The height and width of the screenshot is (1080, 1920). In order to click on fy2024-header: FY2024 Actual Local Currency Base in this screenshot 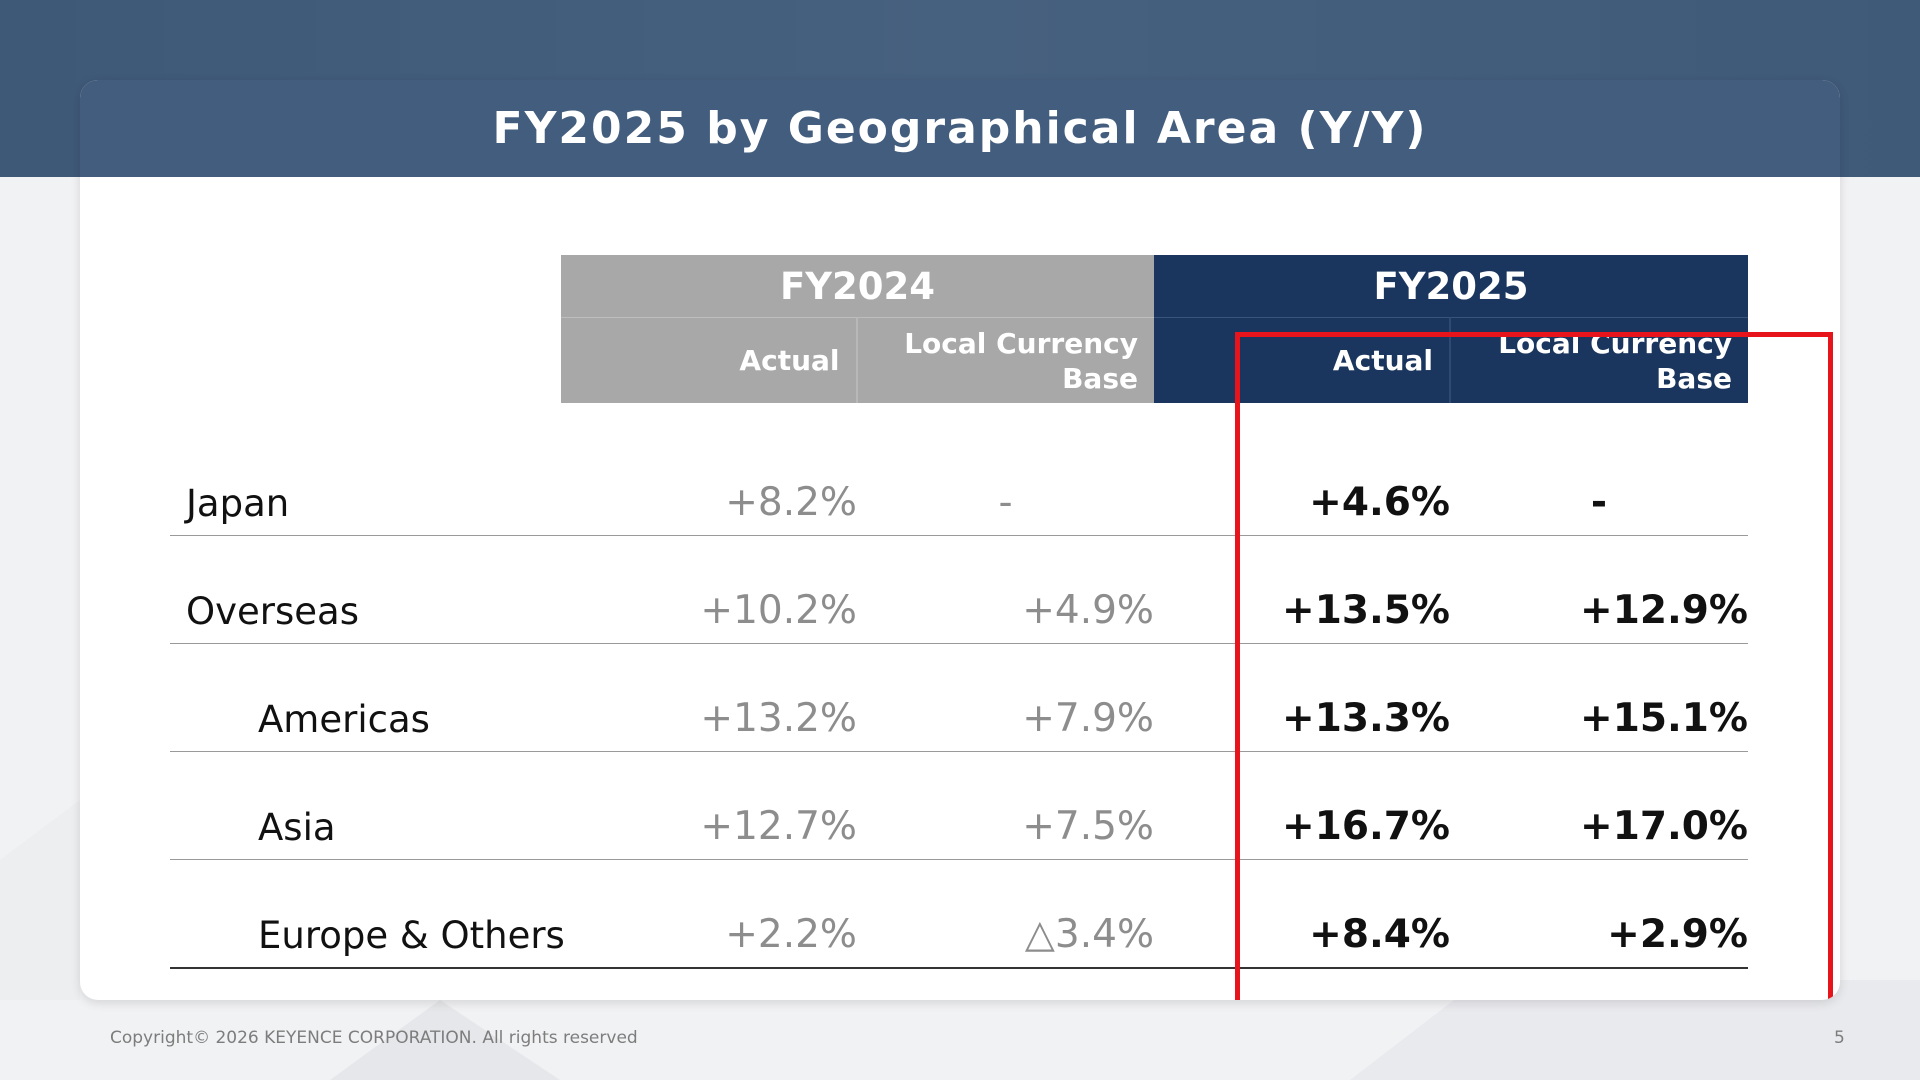, I will do `click(857, 329)`.